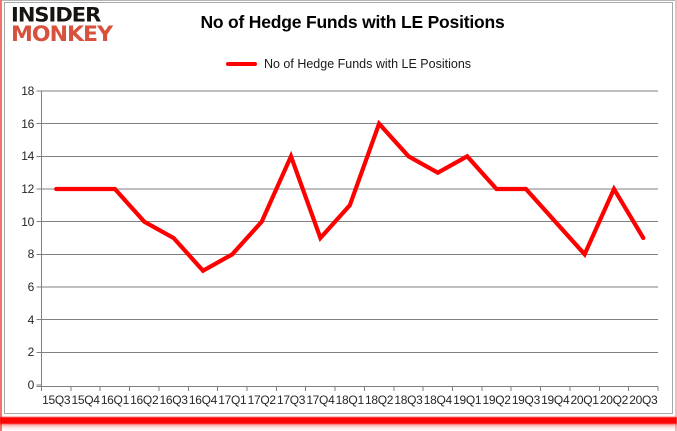 Image resolution: width=677 pixels, height=431 pixels. Describe the element at coordinates (614, 400) in the screenshot. I see `x-axis-tick-label: 20Q2` at that location.